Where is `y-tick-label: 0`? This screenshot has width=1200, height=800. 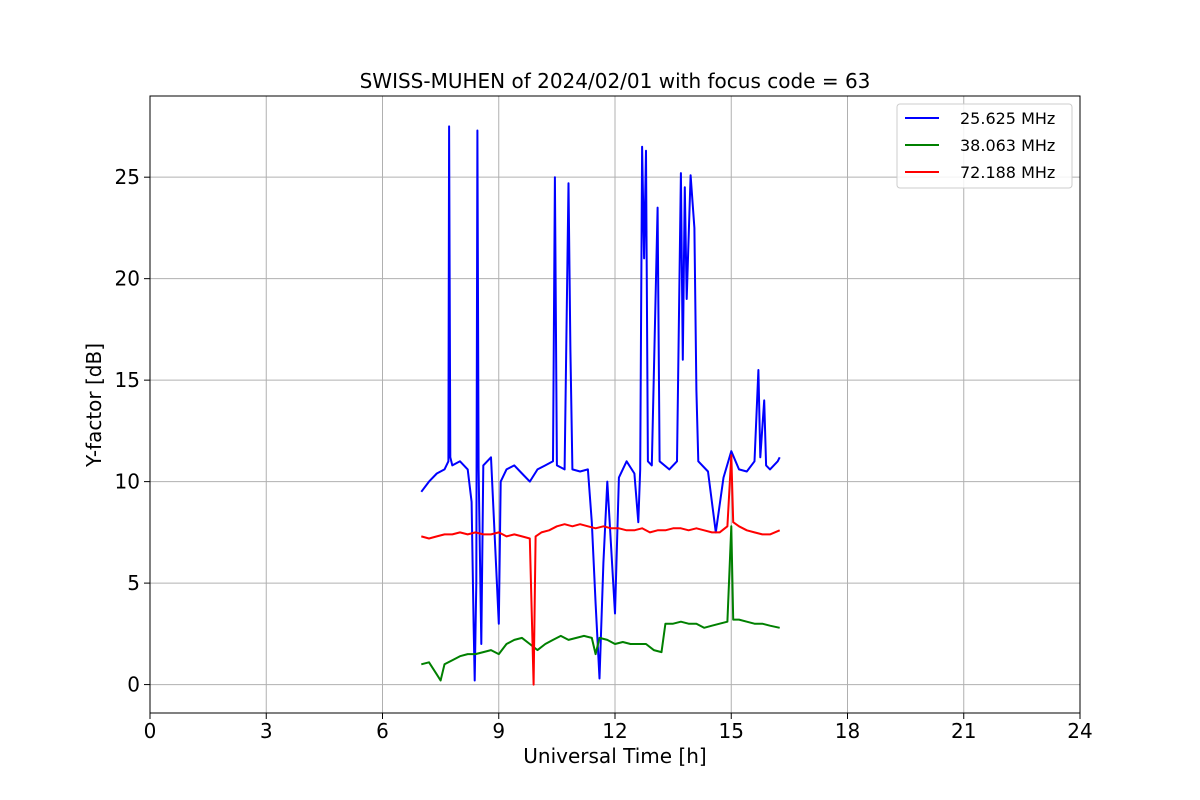 y-tick-label: 0 is located at coordinates (133, 685).